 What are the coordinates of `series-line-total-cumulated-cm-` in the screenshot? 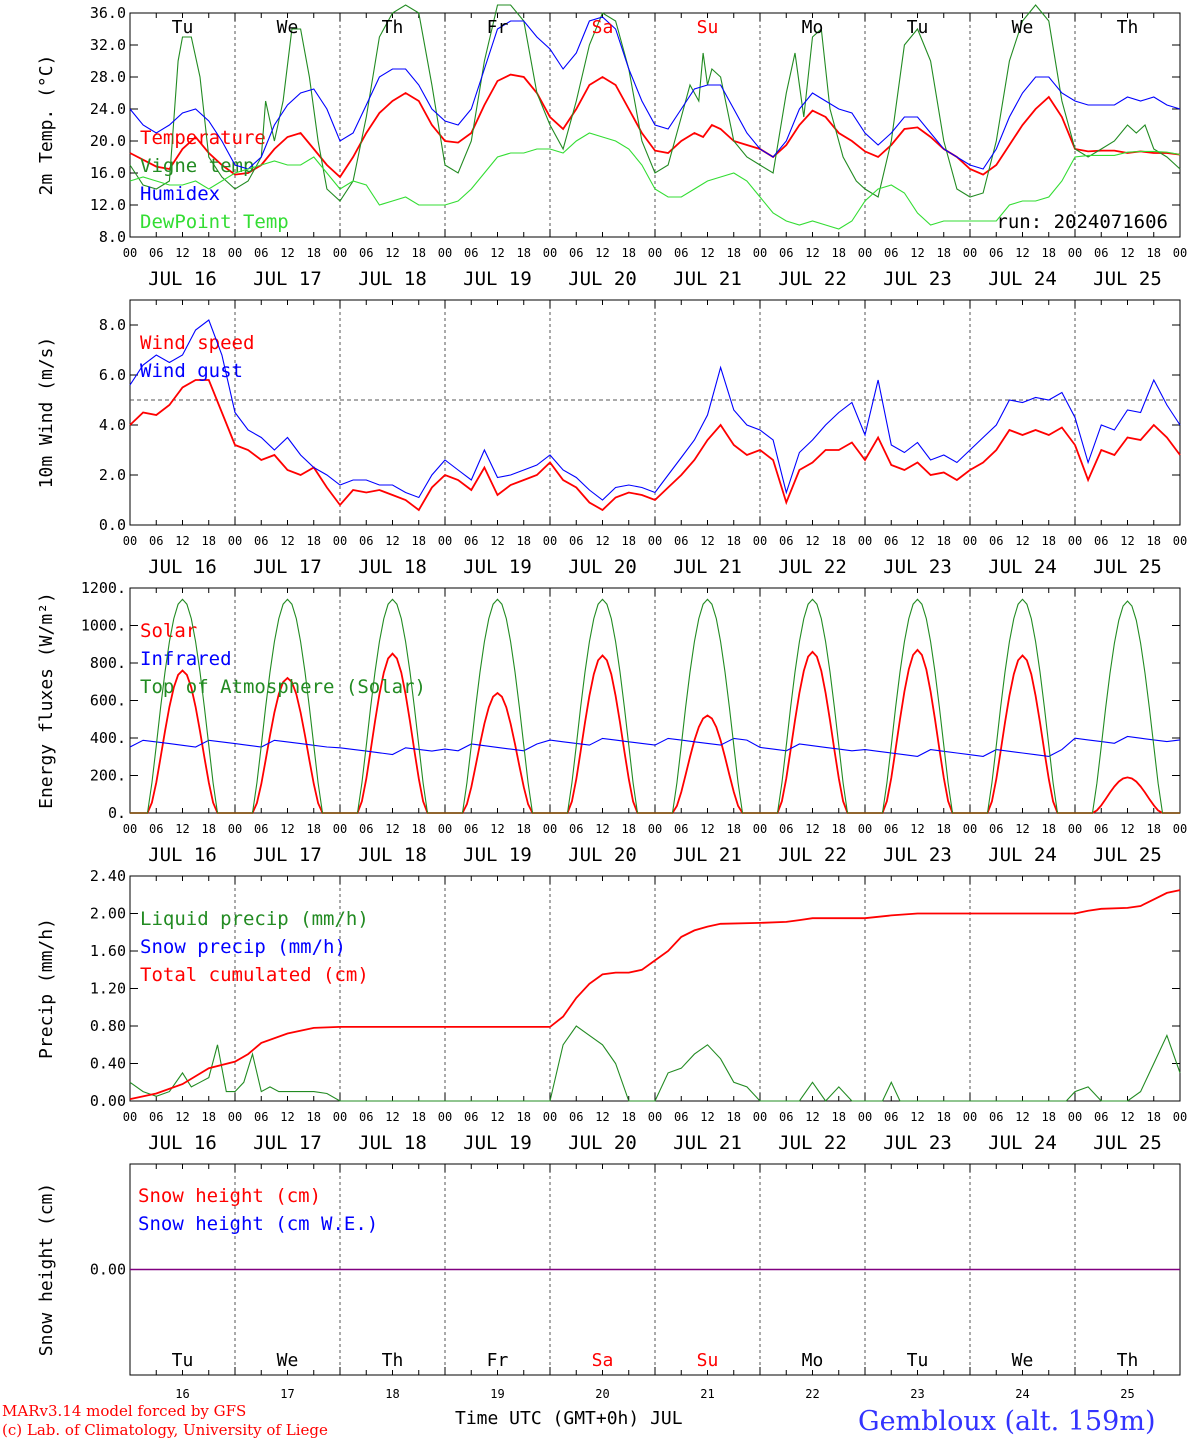 It's located at (655, 994).